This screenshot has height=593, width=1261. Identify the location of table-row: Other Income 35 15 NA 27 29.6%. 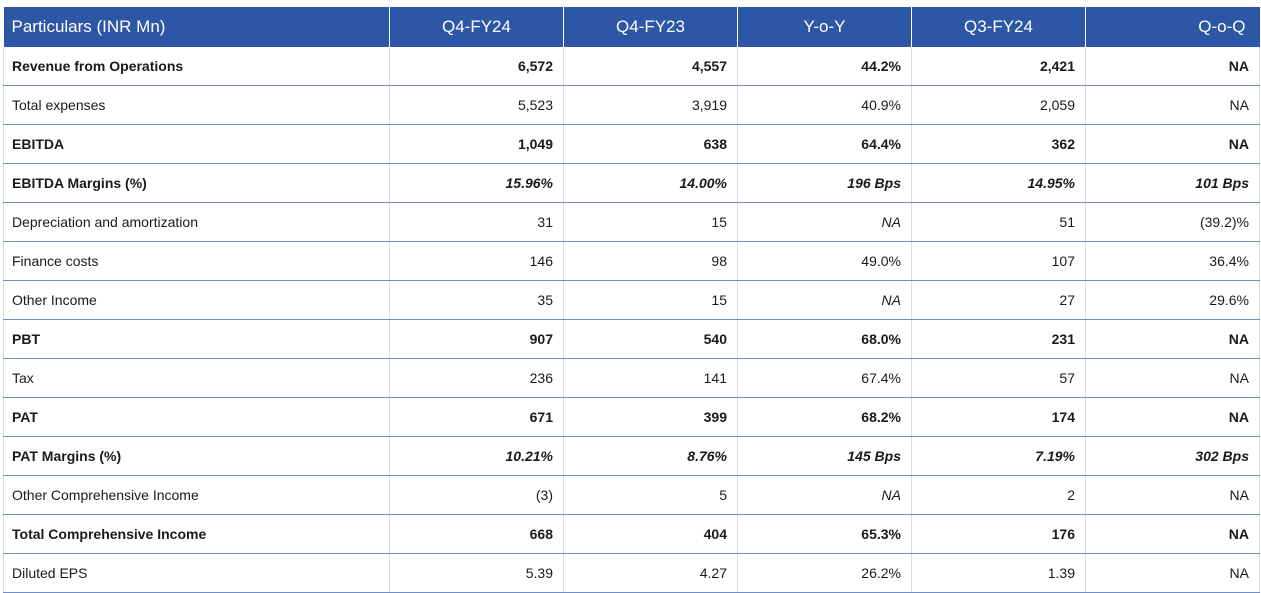
(631, 300).